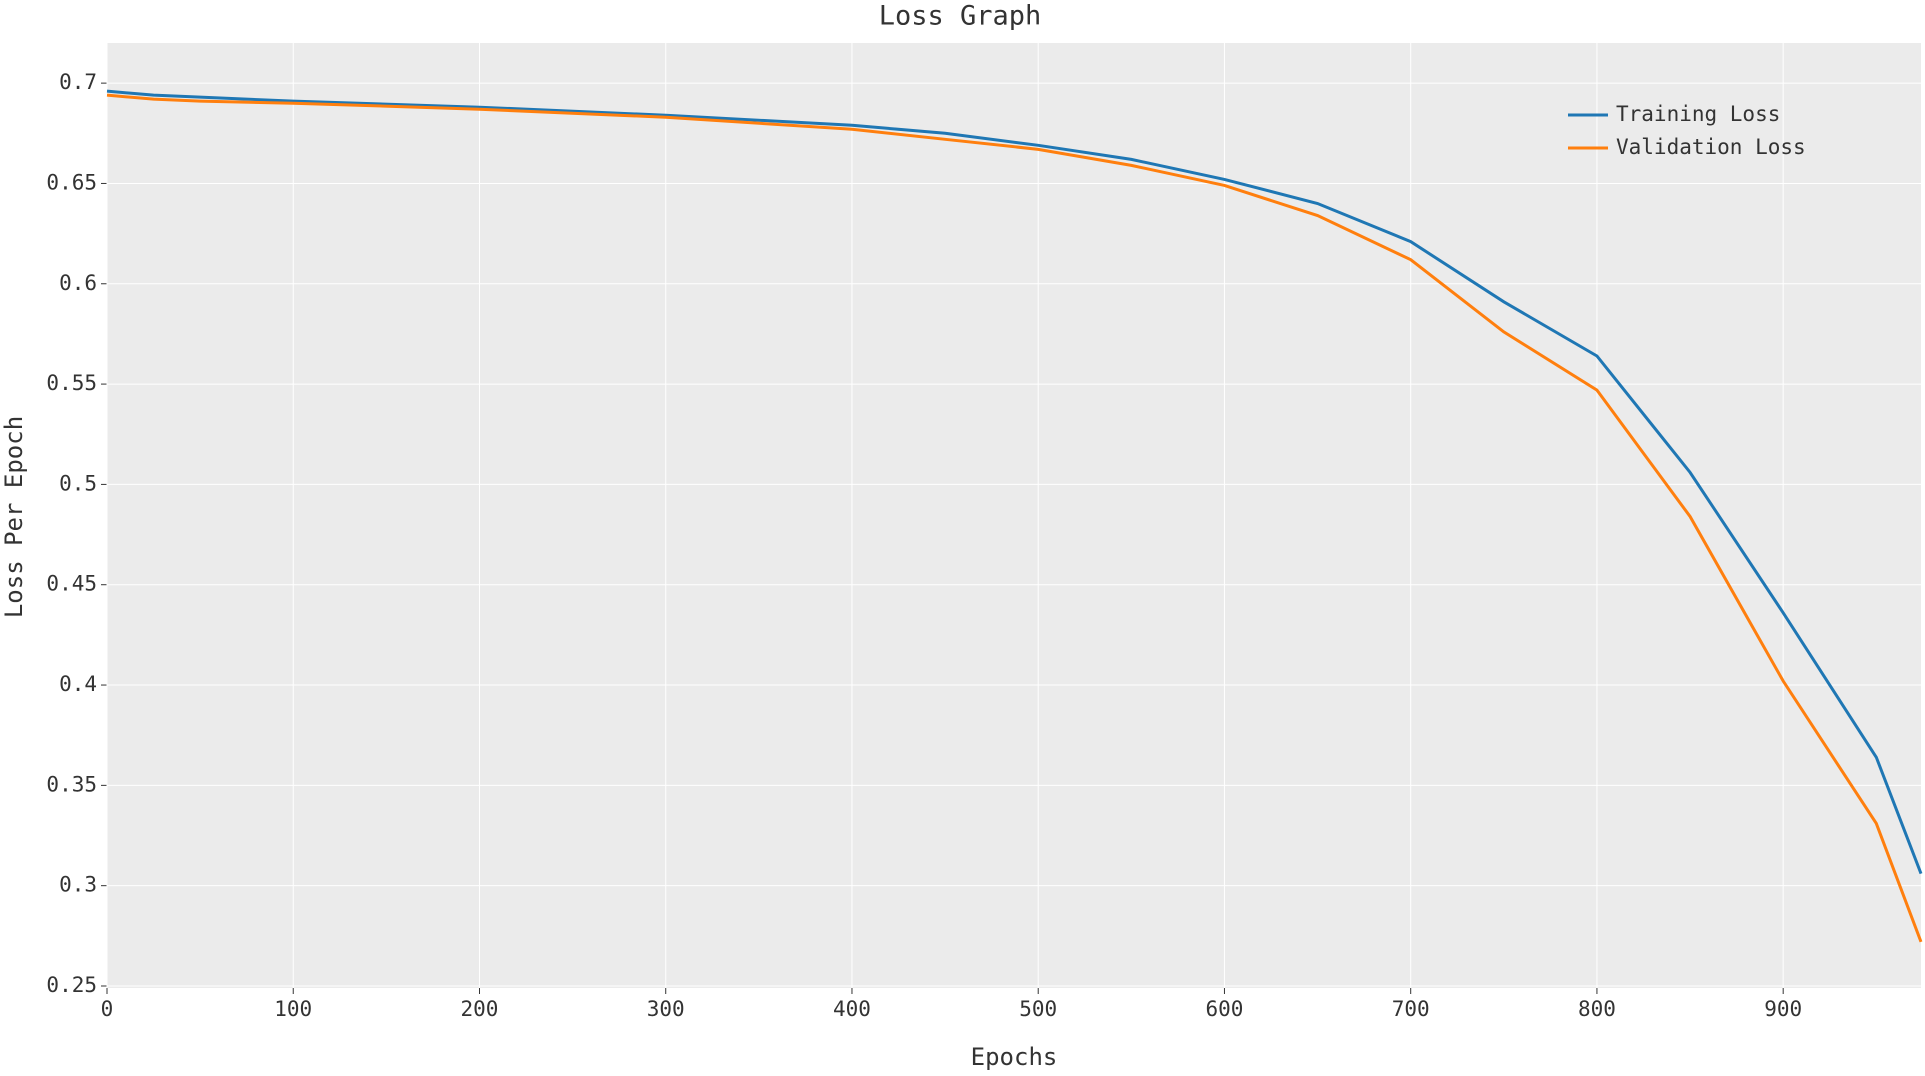 Image resolution: width=1925 pixels, height=1076 pixels. I want to click on y-tick-label: 0.5, so click(78, 483).